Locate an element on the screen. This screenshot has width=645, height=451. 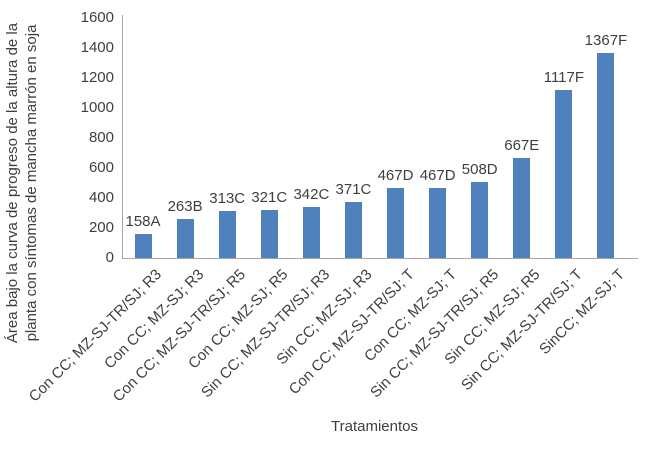
bar-value-label-11: 1117F is located at coordinates (564, 78).